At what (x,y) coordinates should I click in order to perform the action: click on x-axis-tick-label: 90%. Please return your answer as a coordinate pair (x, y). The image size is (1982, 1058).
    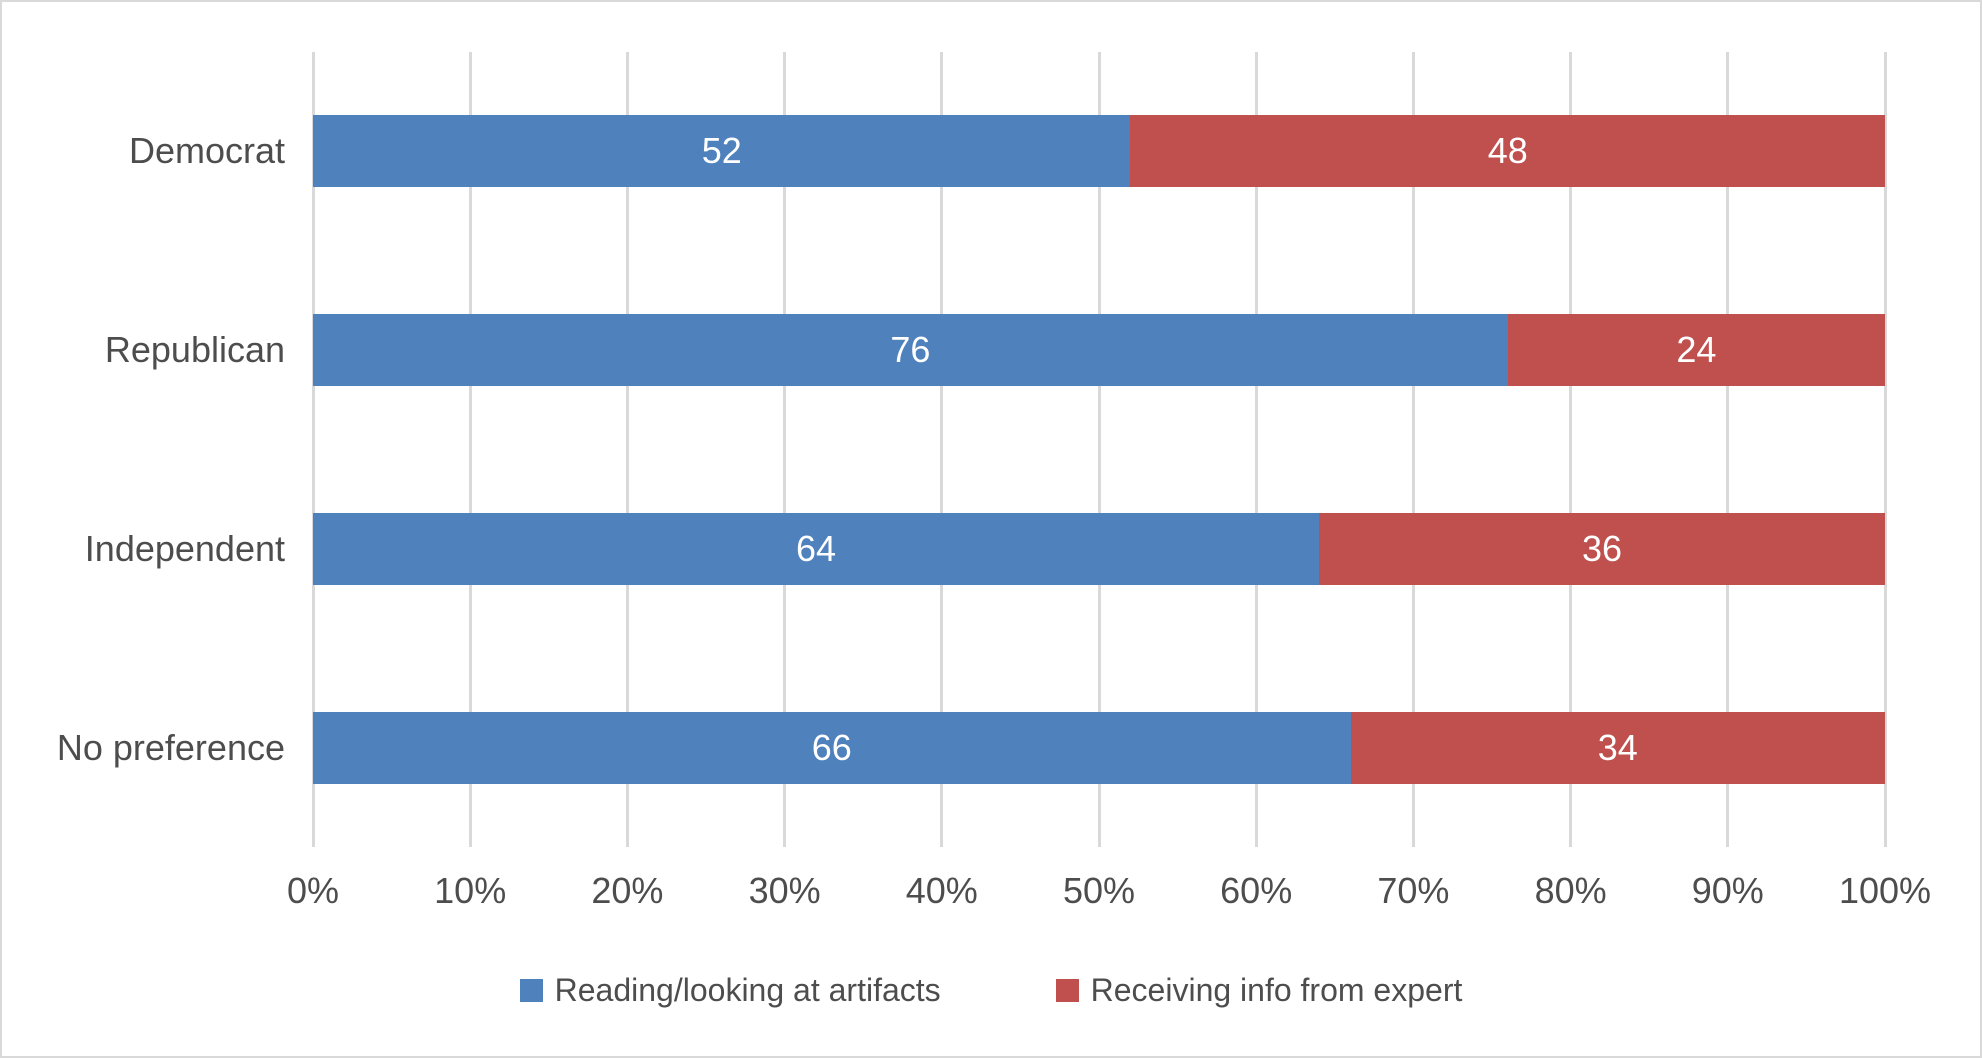
    Looking at the image, I should click on (1727, 890).